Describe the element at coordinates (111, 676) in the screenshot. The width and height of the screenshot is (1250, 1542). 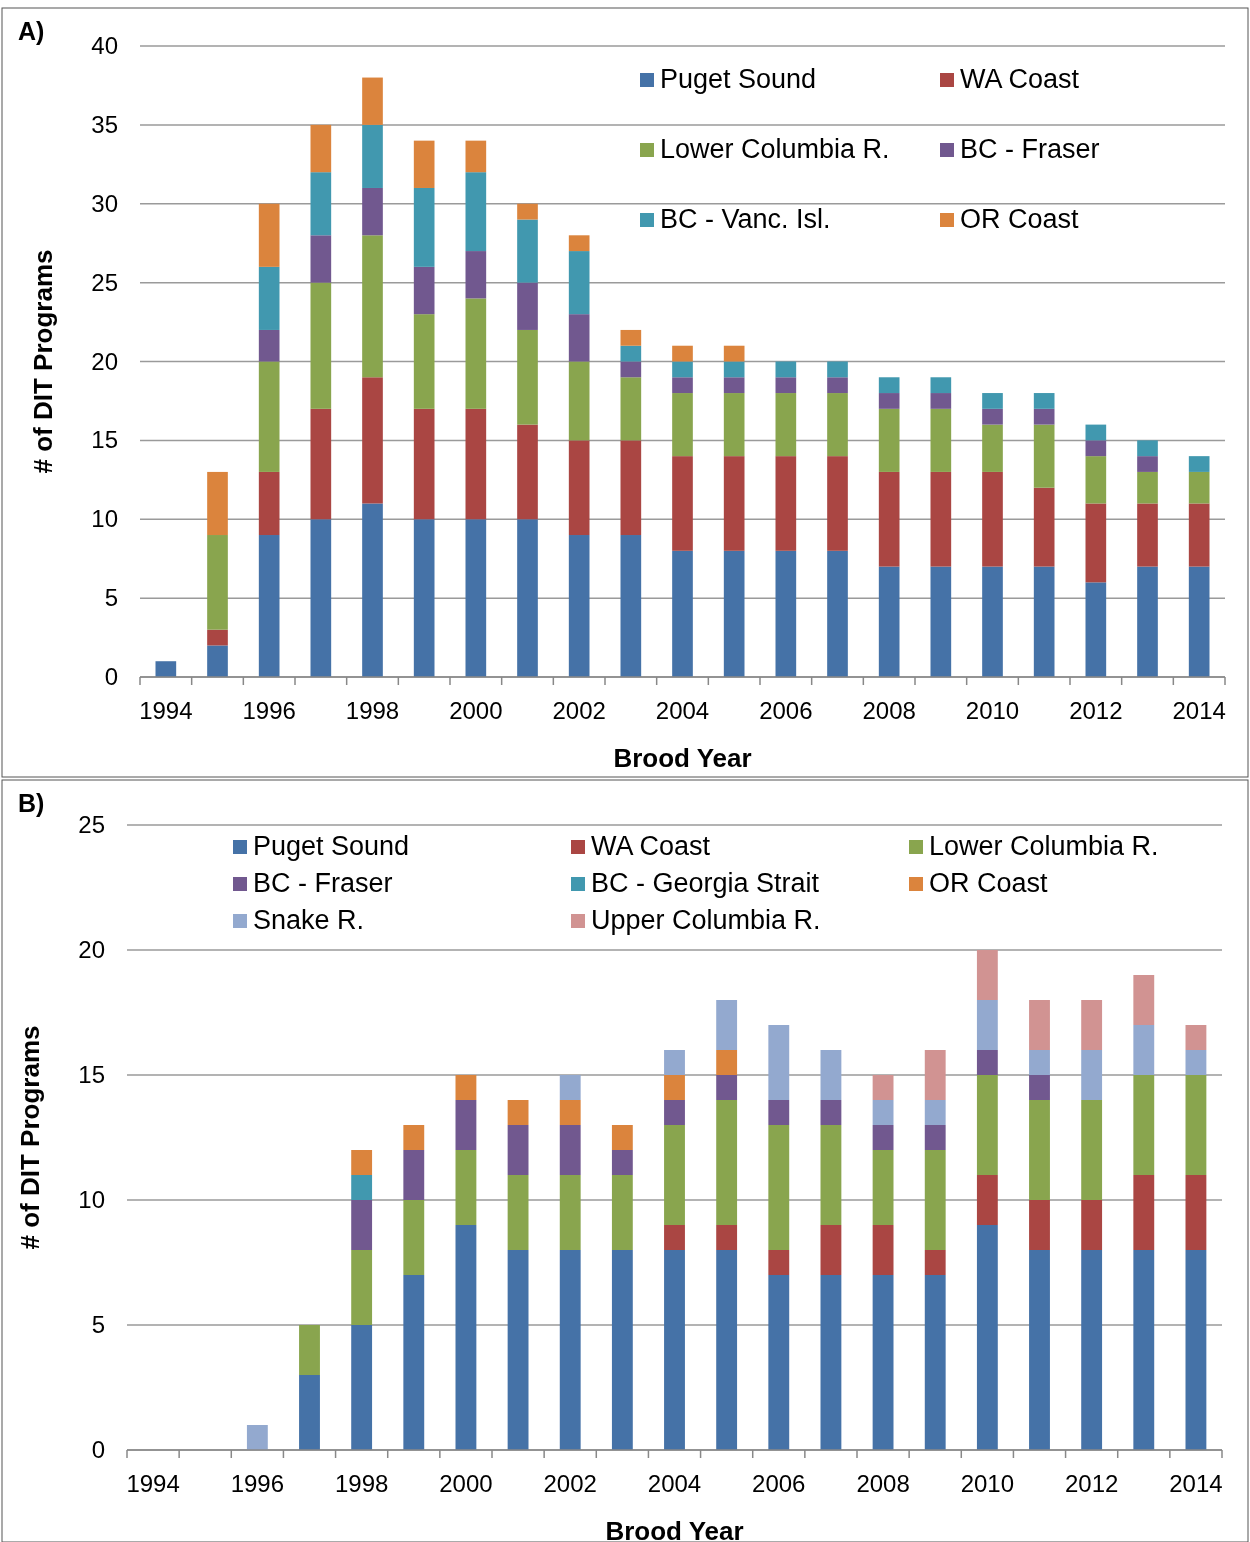
I see `y-tick-label: 0` at that location.